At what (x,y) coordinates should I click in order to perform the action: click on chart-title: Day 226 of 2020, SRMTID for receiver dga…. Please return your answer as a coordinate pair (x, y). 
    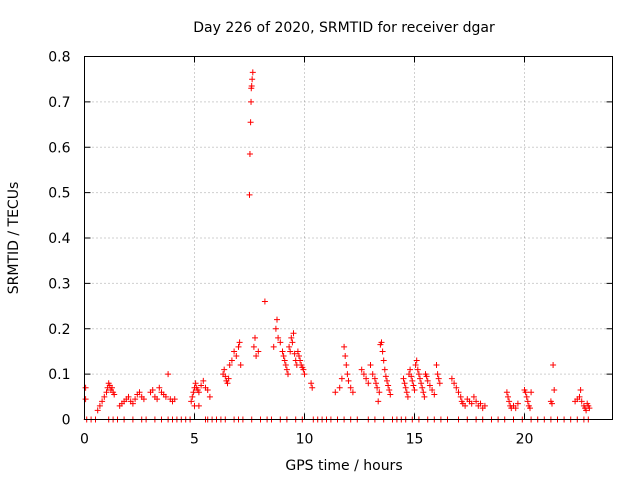
    Looking at the image, I should click on (344, 28).